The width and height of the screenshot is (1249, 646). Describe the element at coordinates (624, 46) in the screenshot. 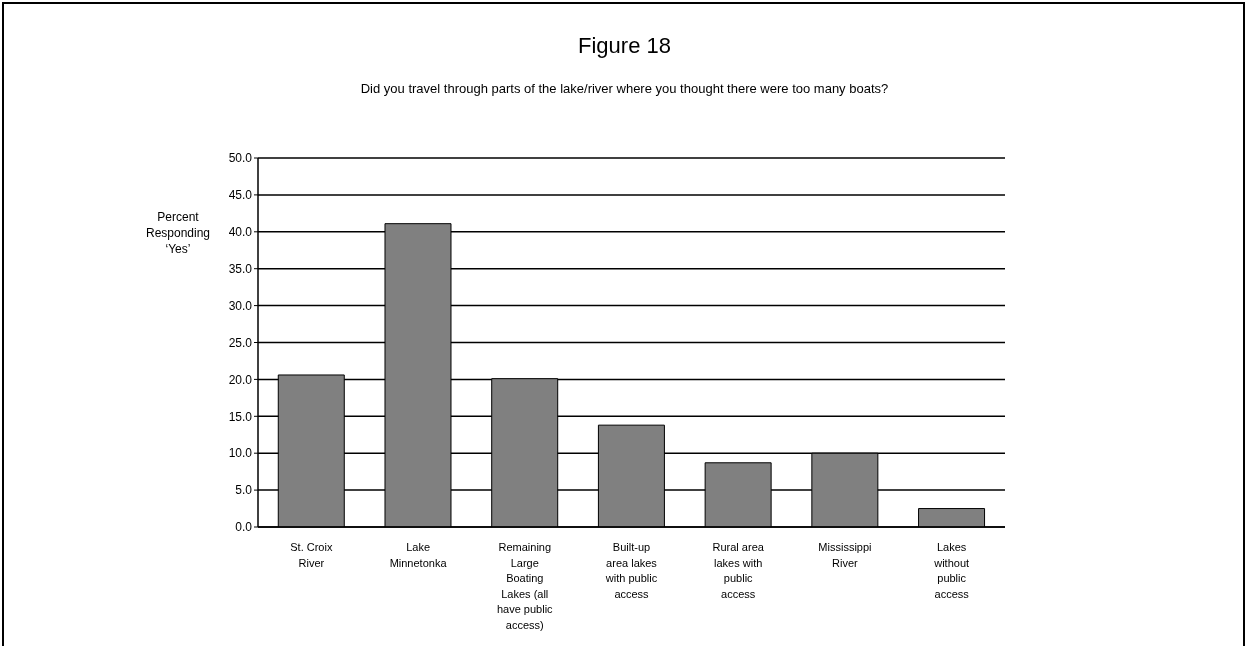

I see `chart-title: Figure 18` at that location.